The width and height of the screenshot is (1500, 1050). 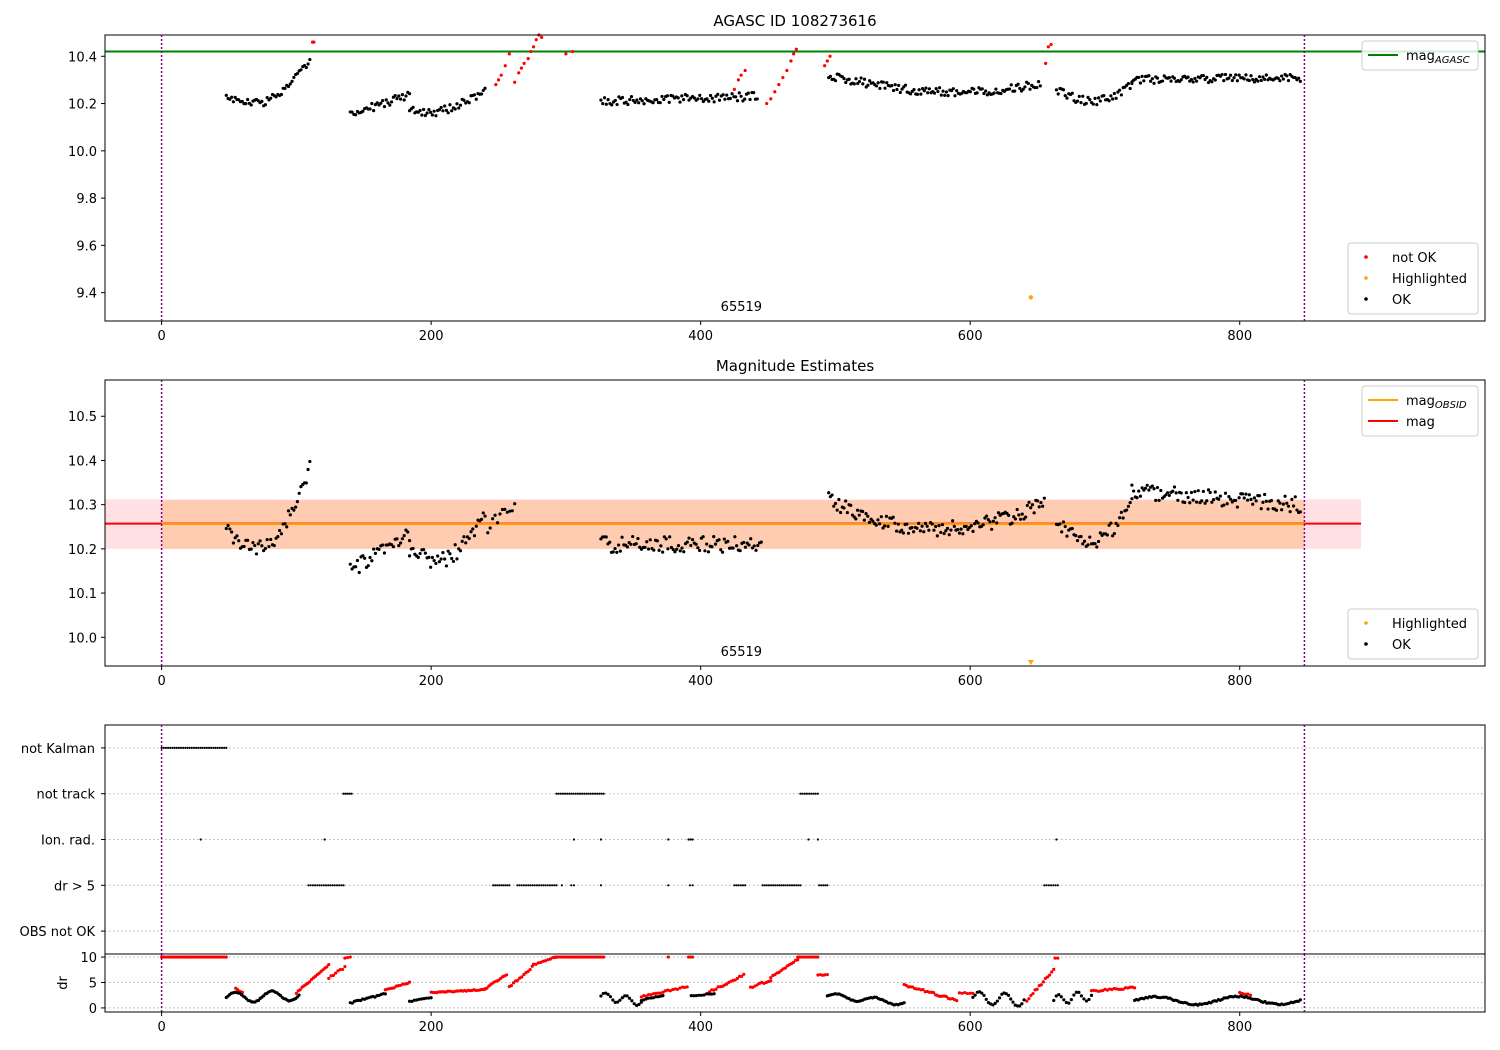 I want to click on panel-3-points, so click(x=609, y=816).